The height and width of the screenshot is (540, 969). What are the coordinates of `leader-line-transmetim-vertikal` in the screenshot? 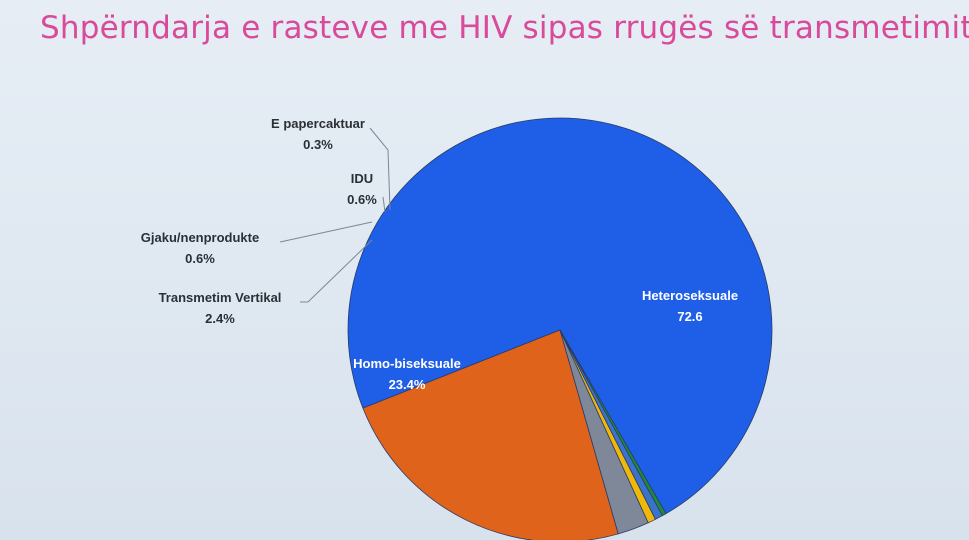 It's located at (336, 271).